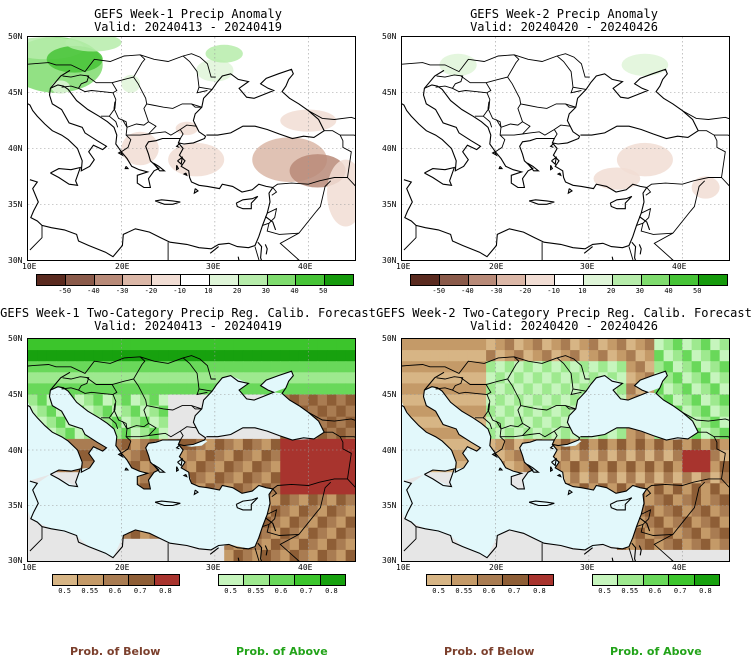  What do you see at coordinates (306, 591) in the screenshot?
I see `colorbar-label: 0.7` at bounding box center [306, 591].